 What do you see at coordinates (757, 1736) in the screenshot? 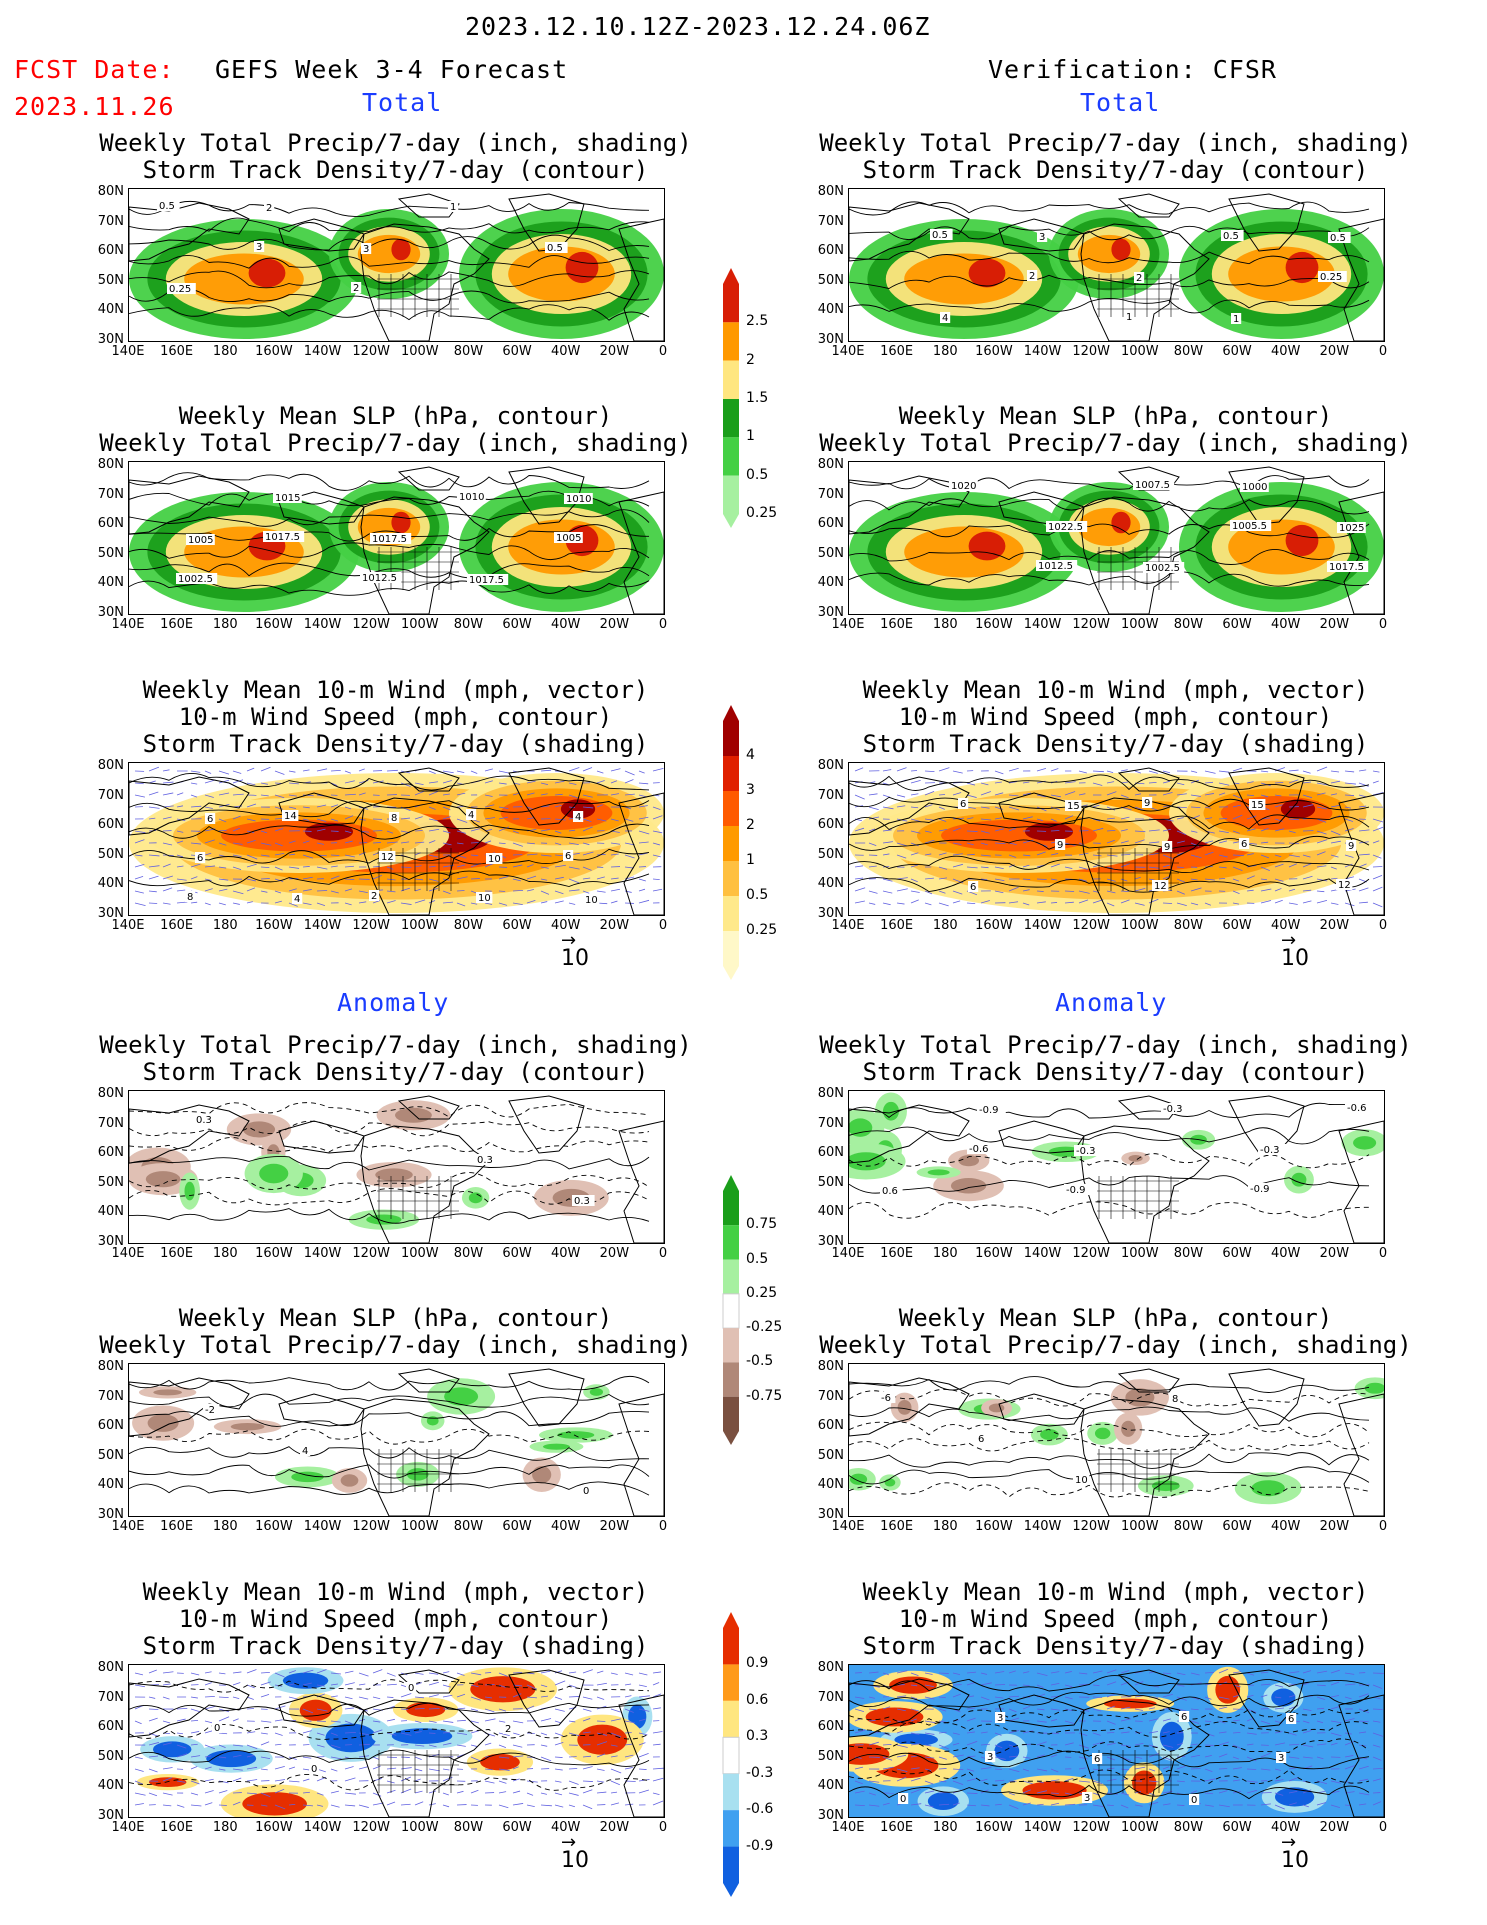
I see `colorbar-label: 0.3` at bounding box center [757, 1736].